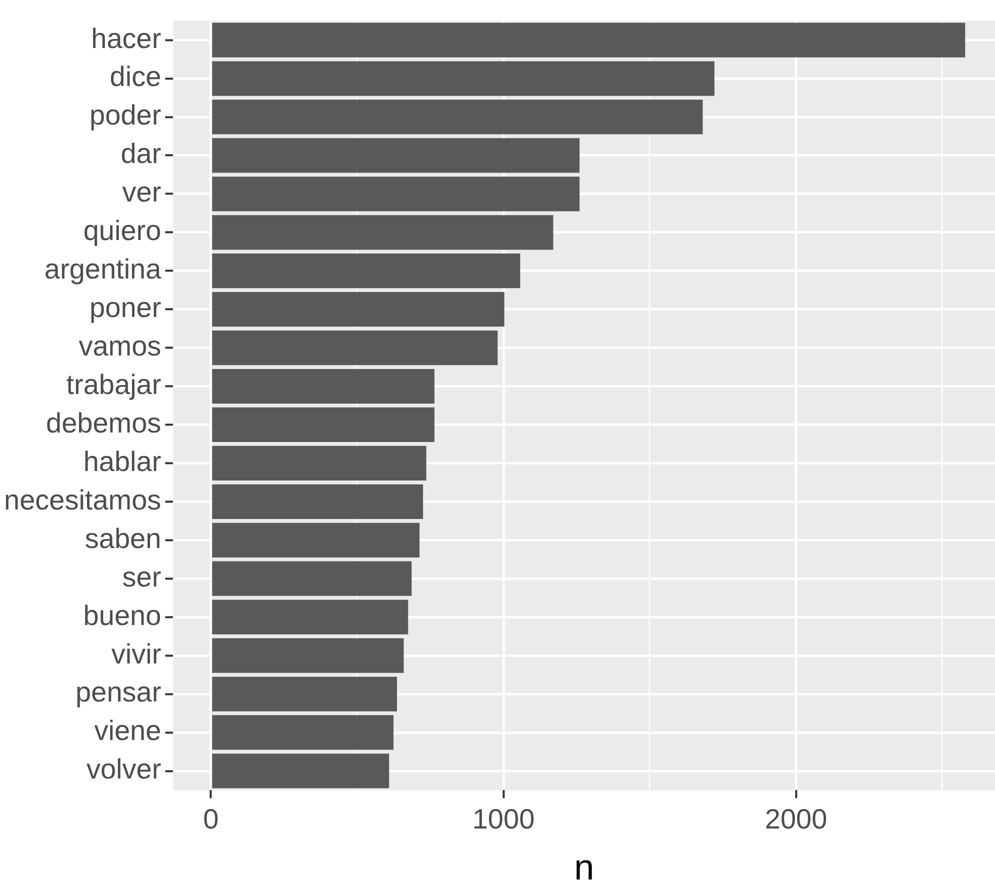 The width and height of the screenshot is (995, 895). Describe the element at coordinates (103, 269) in the screenshot. I see `y-tick-label: argentina` at that location.